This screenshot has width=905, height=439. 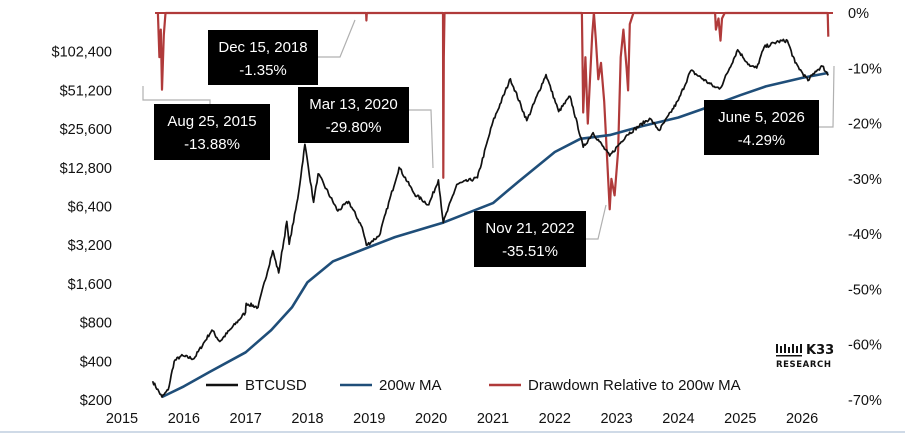 I want to click on callout-value: -1.35%, so click(x=263, y=70).